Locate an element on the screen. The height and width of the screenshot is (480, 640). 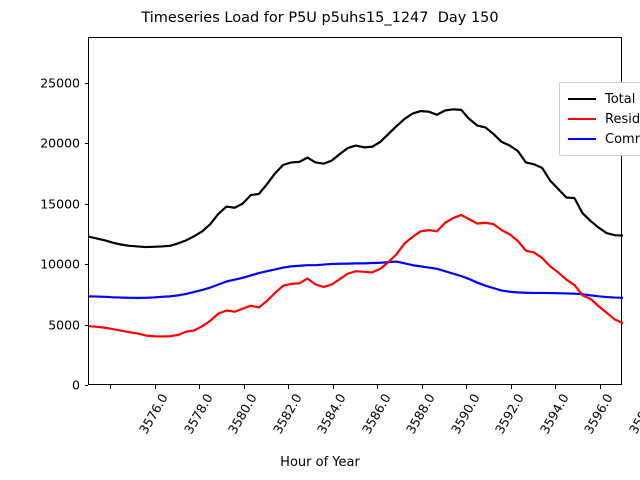
x-axis-label: Hour of Year is located at coordinates (320, 462).